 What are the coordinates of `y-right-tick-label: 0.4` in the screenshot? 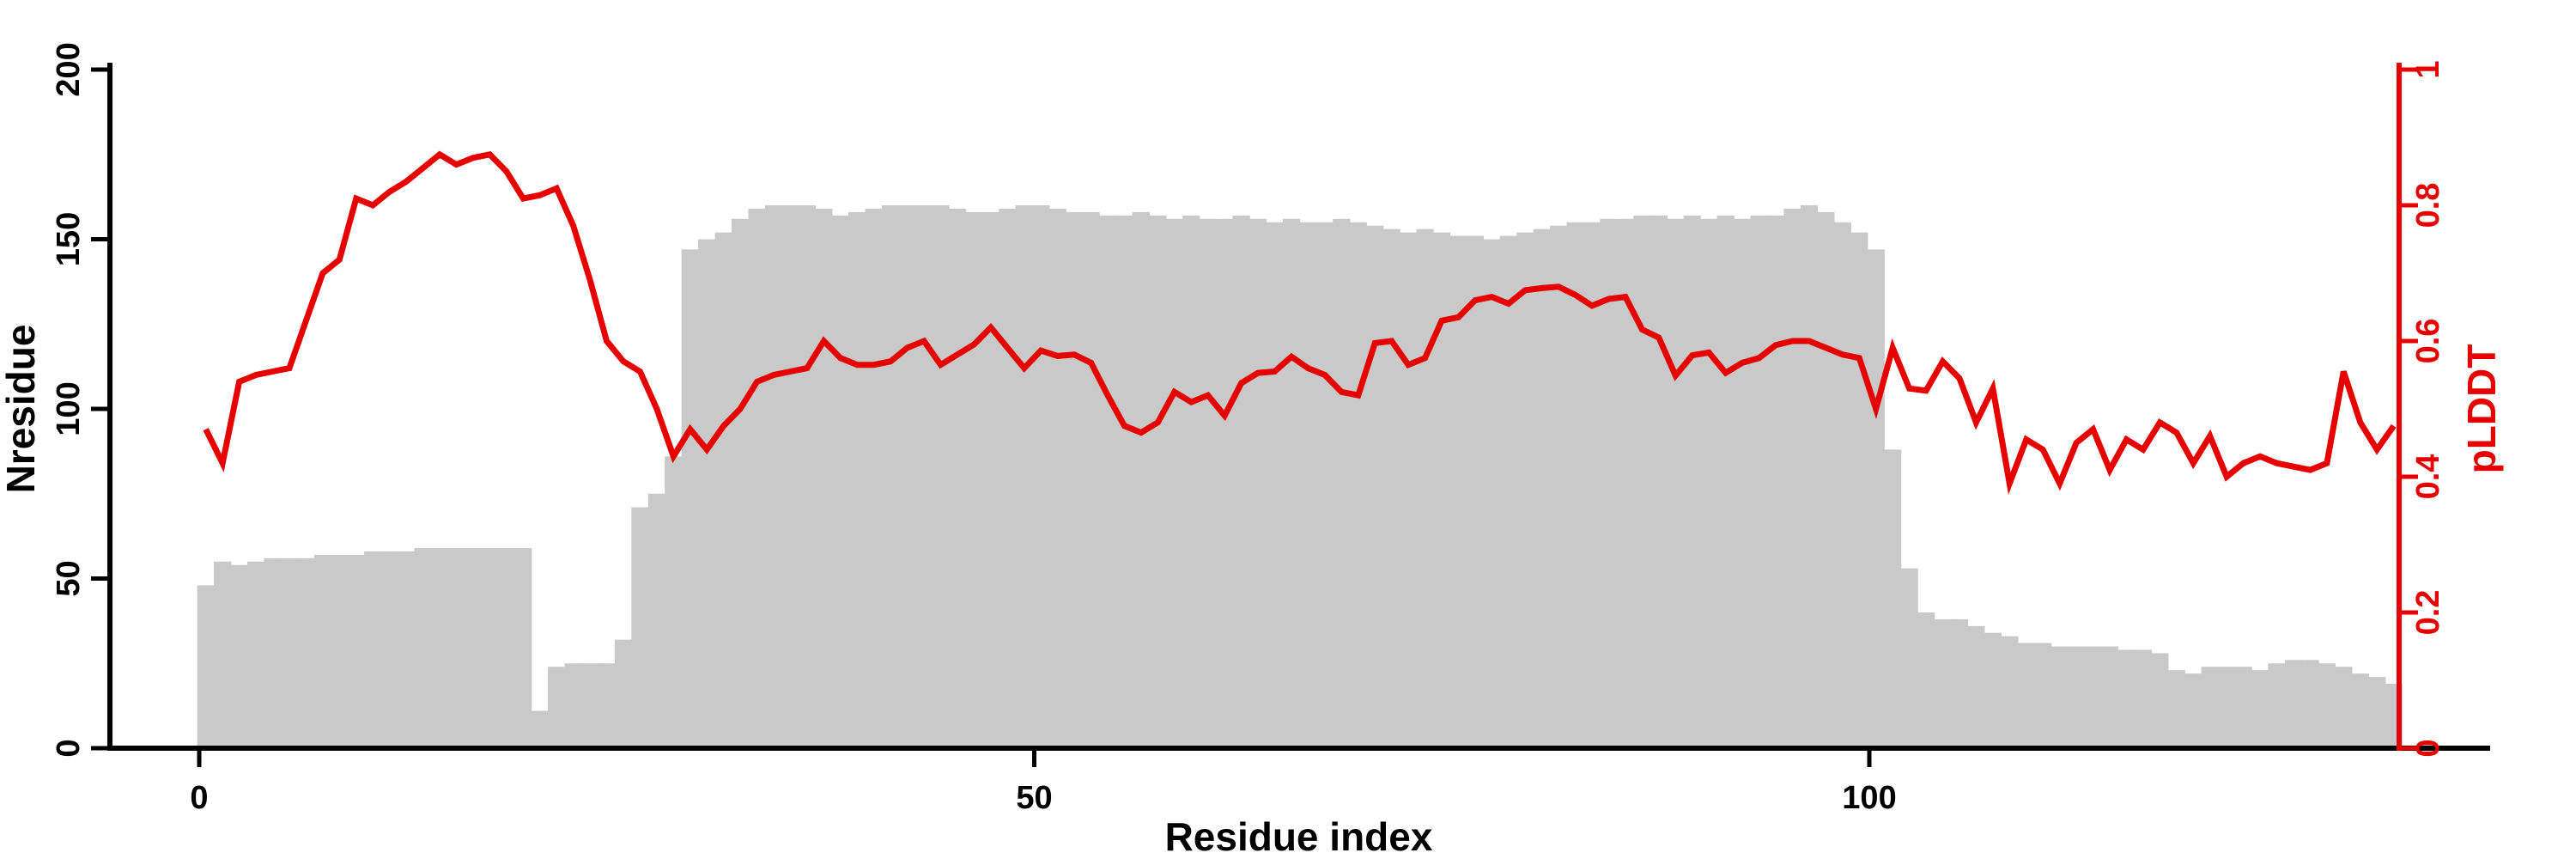 It's located at (2428, 477).